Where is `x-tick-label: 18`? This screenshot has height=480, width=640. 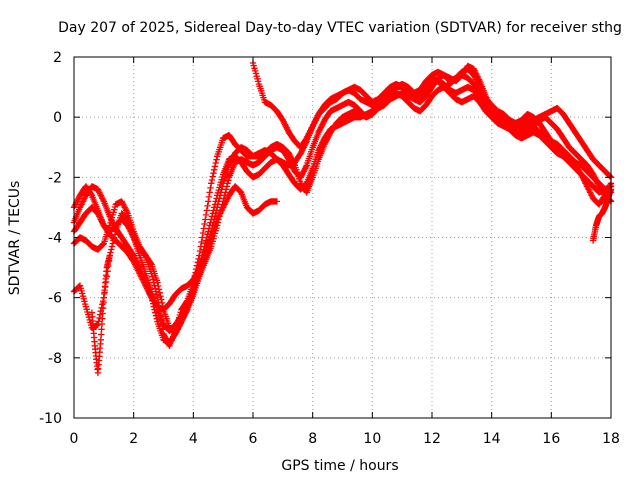
x-tick-label: 18 is located at coordinates (611, 439).